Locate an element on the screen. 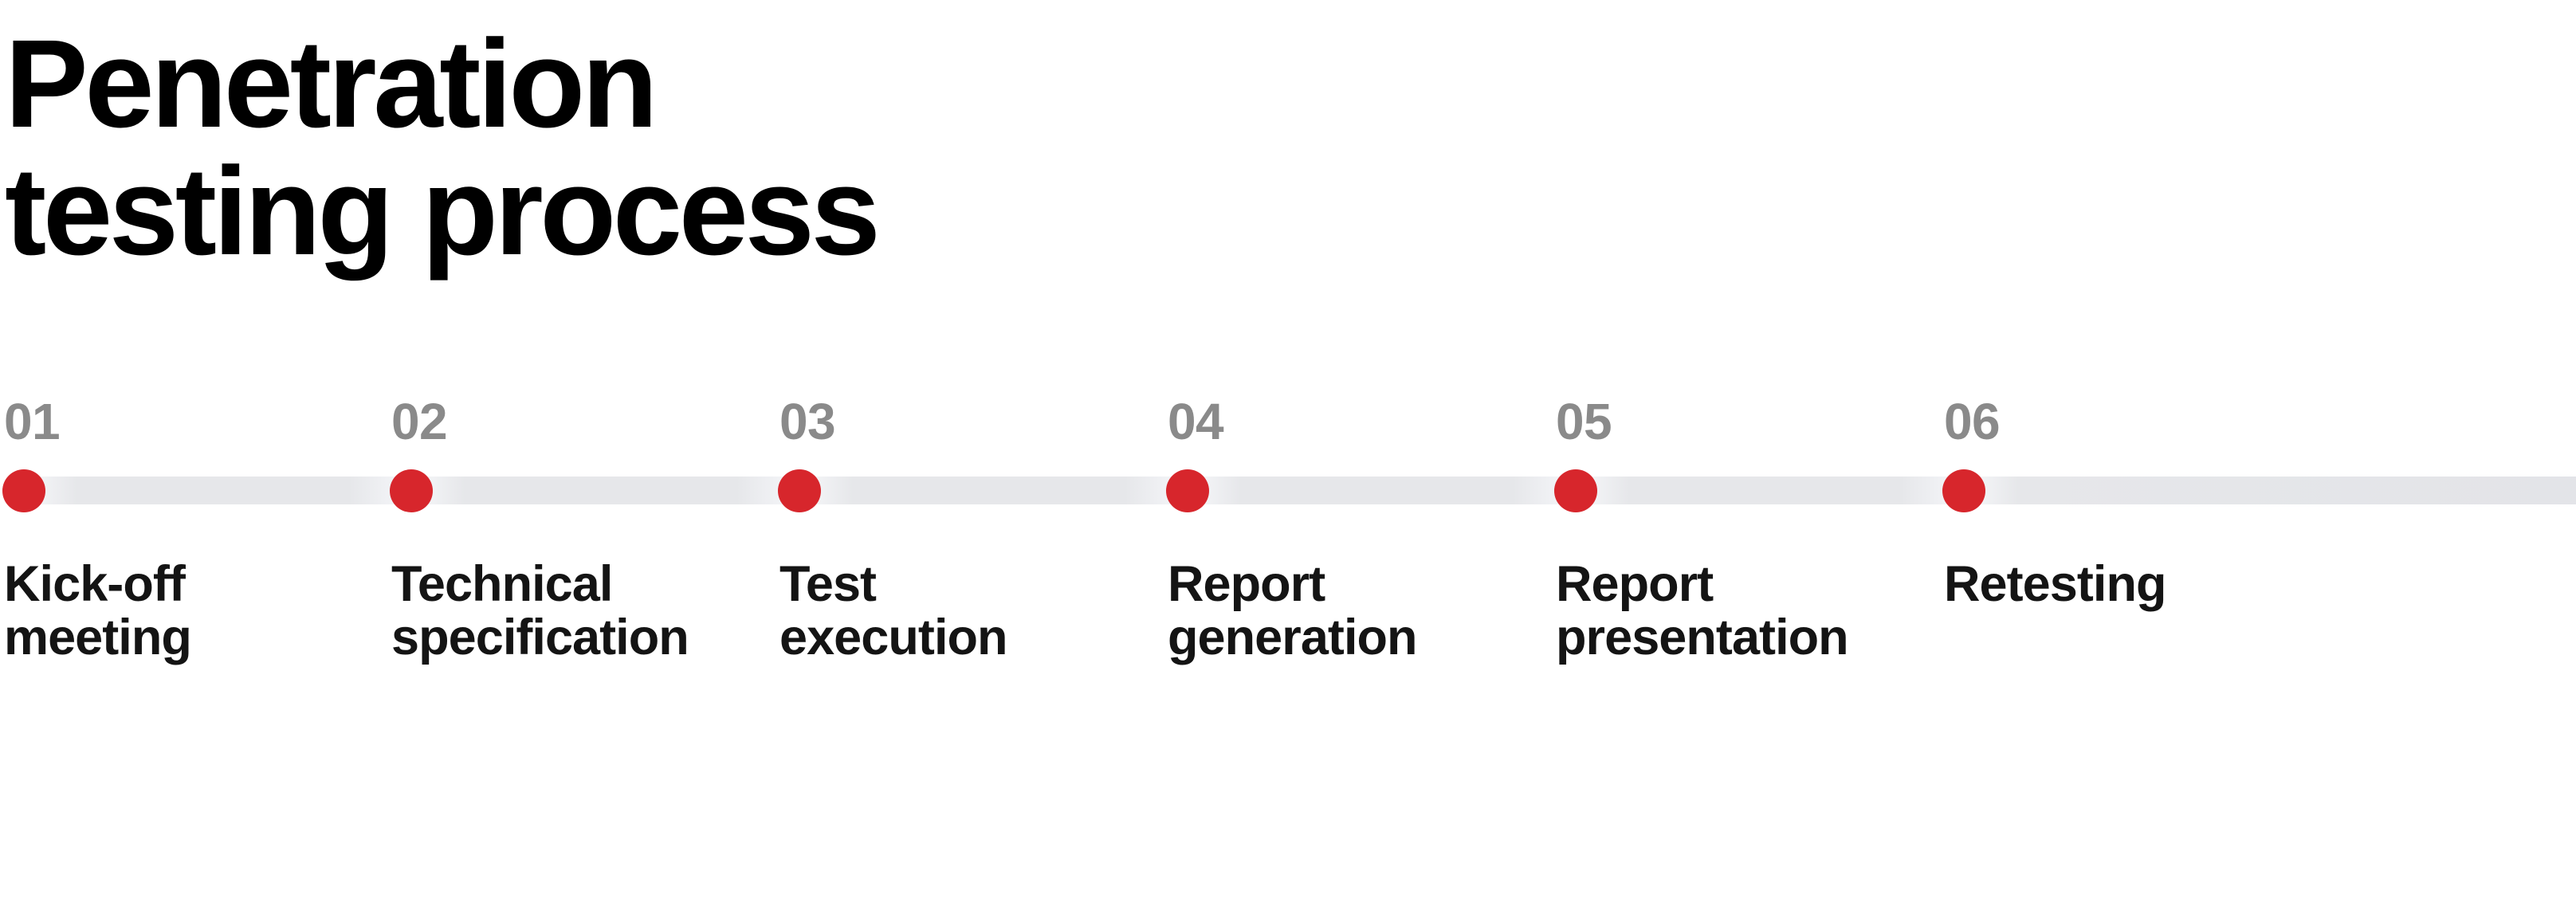 This screenshot has width=2576, height=910. step-label: Report generation is located at coordinates (1293, 610).